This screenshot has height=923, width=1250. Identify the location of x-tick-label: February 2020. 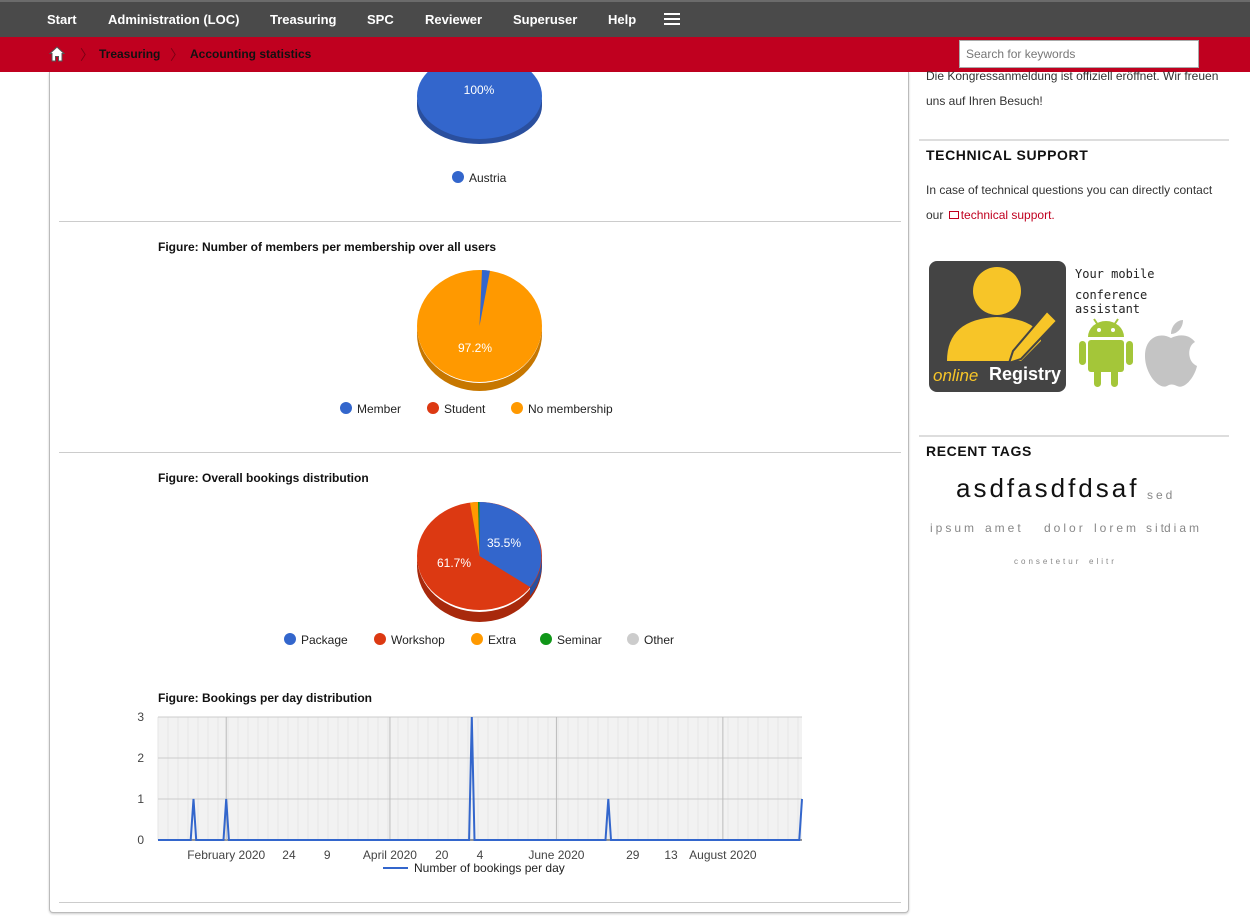
(226, 855).